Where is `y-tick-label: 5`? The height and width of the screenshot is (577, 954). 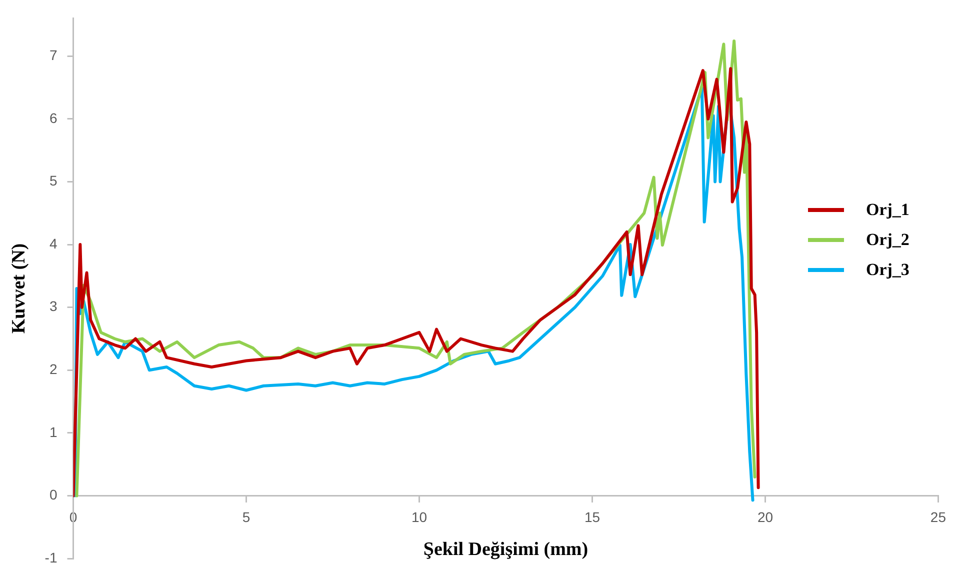 y-tick-label: 5 is located at coordinates (53, 180).